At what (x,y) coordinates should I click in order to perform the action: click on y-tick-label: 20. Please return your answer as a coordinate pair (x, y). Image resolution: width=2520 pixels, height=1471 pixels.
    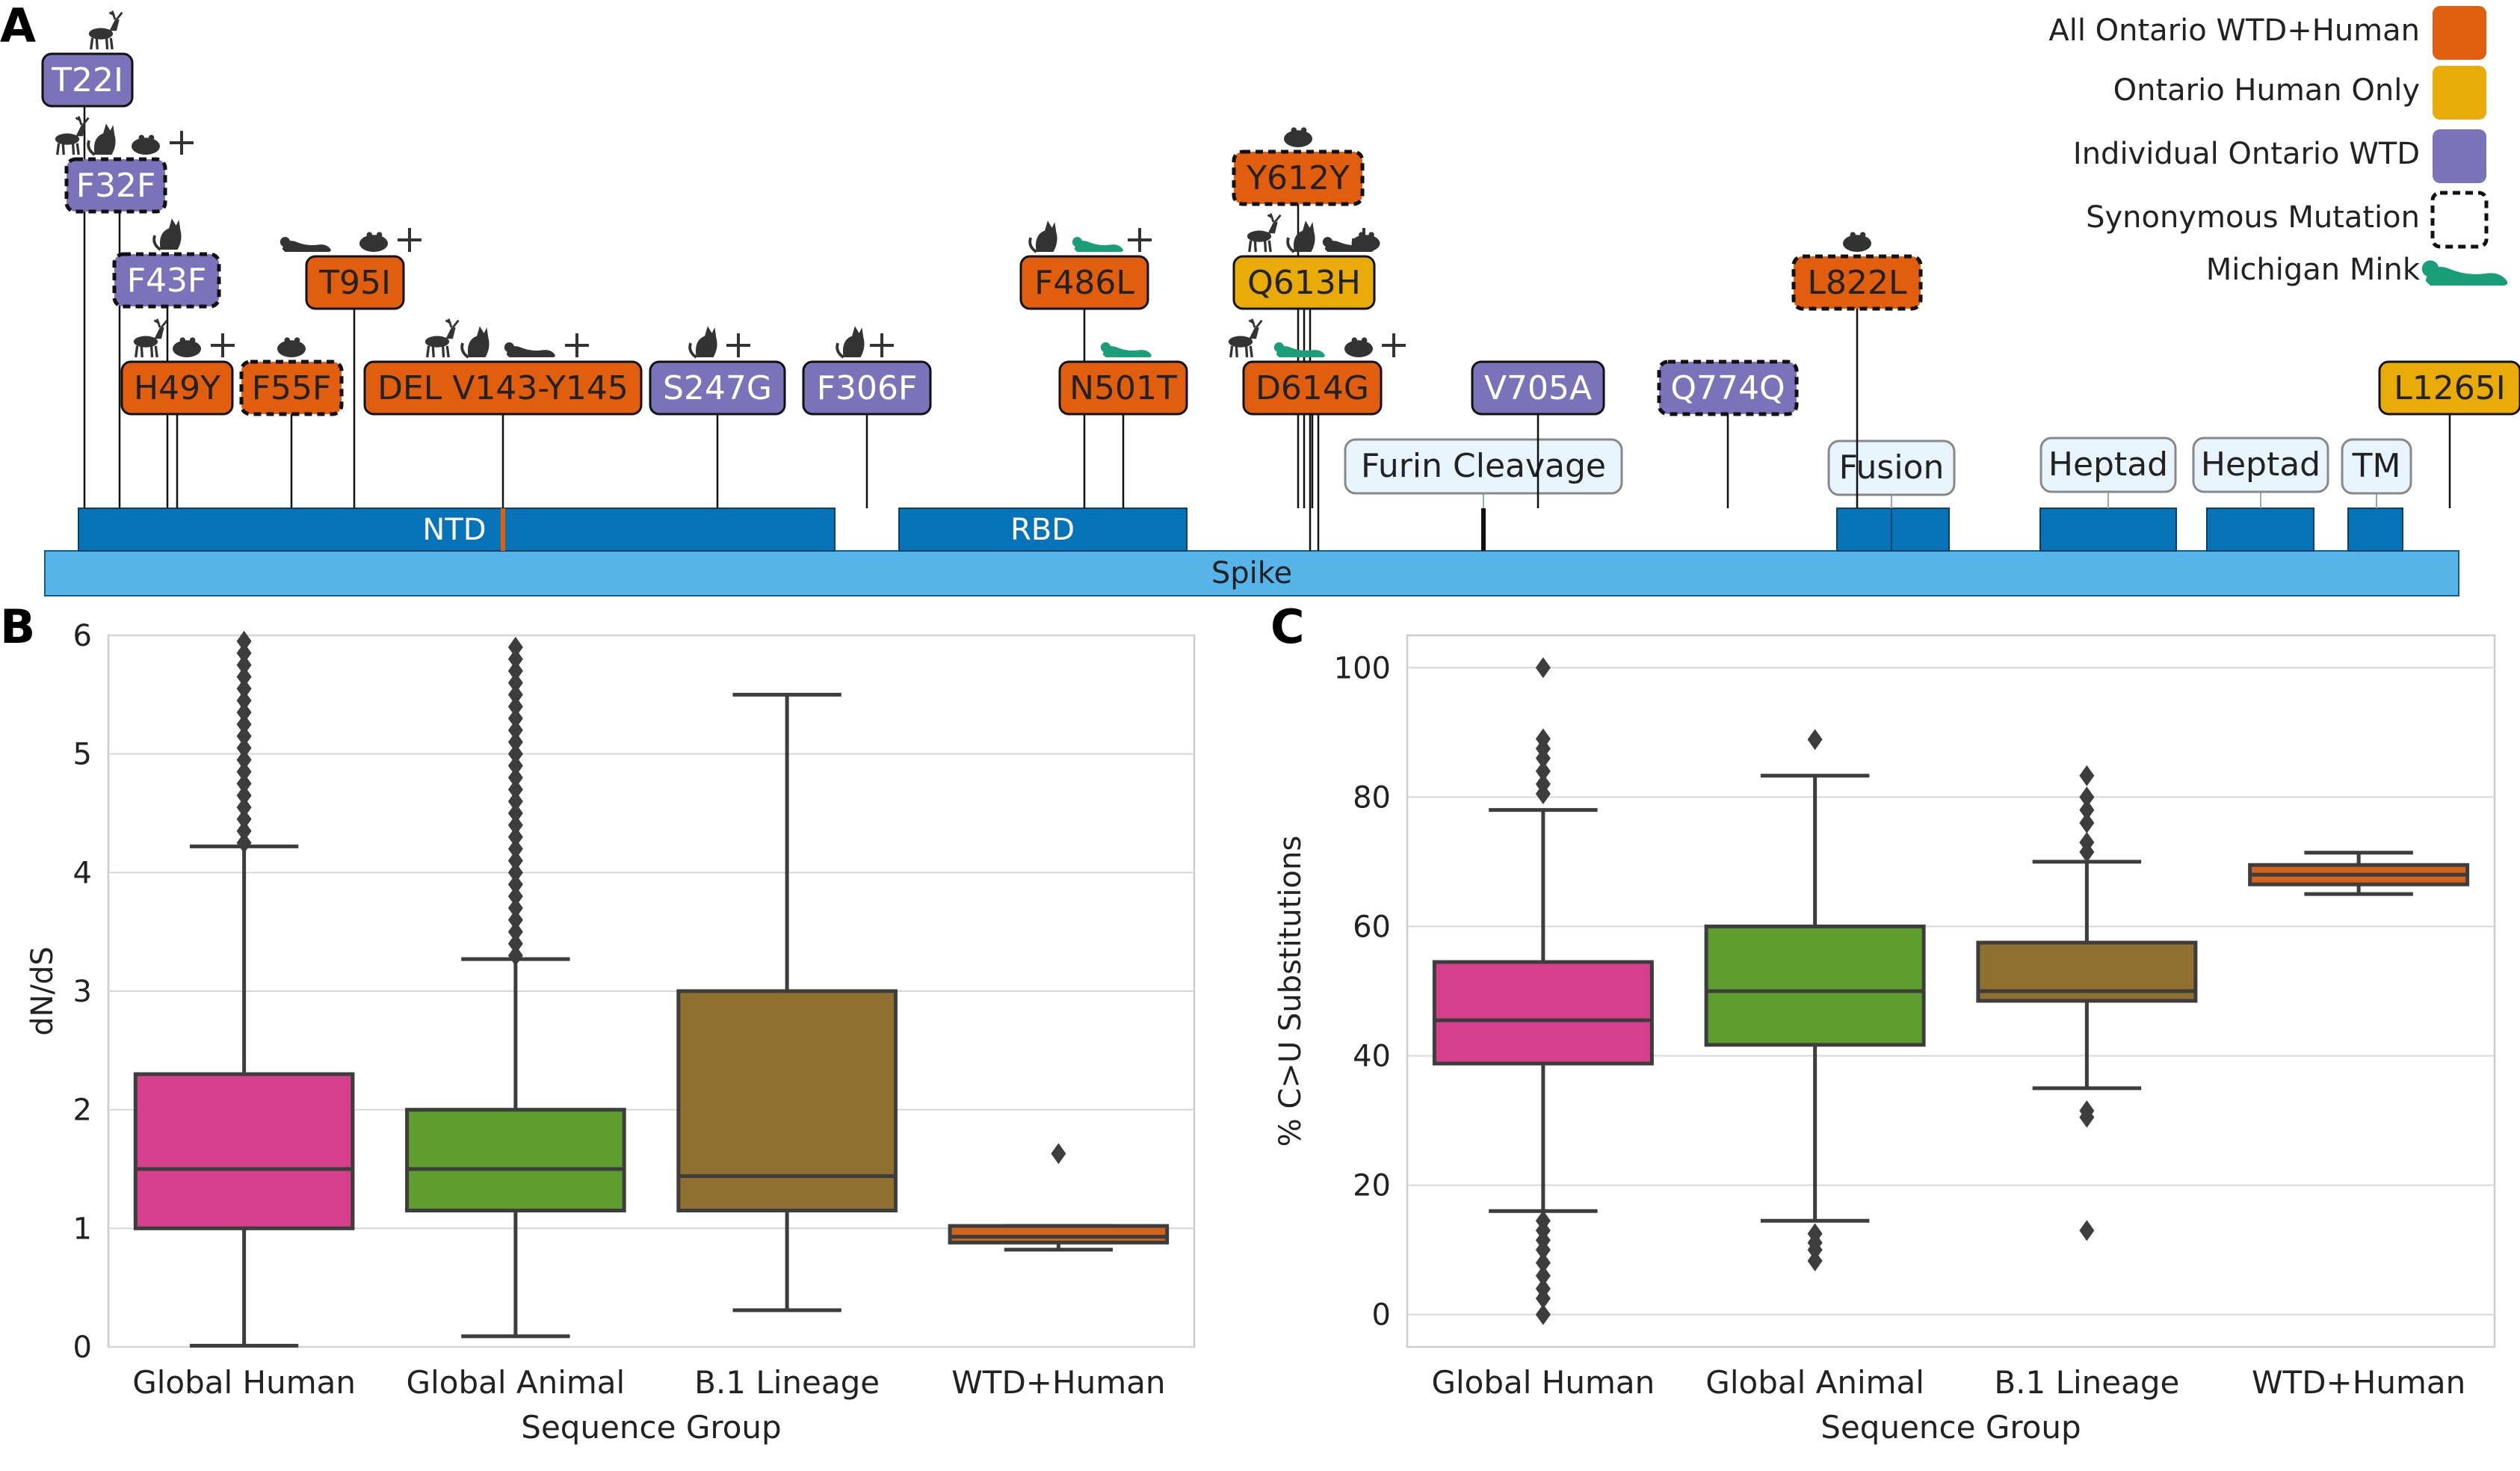
    Looking at the image, I should click on (1372, 1186).